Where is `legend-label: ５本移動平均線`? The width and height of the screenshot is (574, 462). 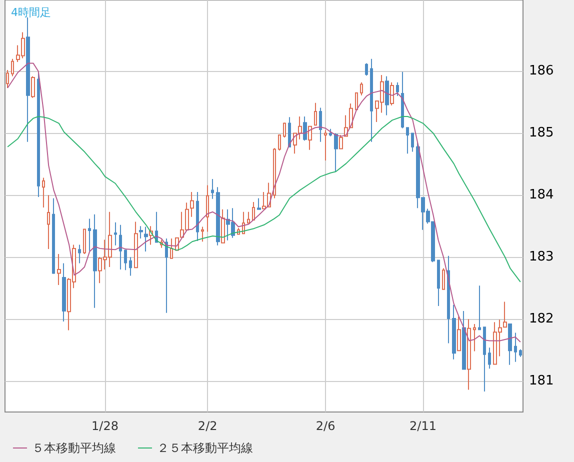
legend-label: ５本移動平均線 is located at coordinates (74, 448).